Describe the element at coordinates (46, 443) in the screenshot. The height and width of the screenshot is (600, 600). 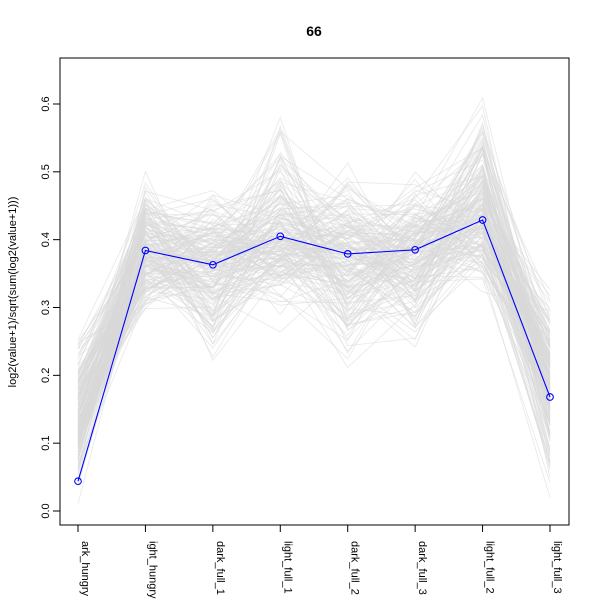
I see `y-tick-label: 0.1` at that location.